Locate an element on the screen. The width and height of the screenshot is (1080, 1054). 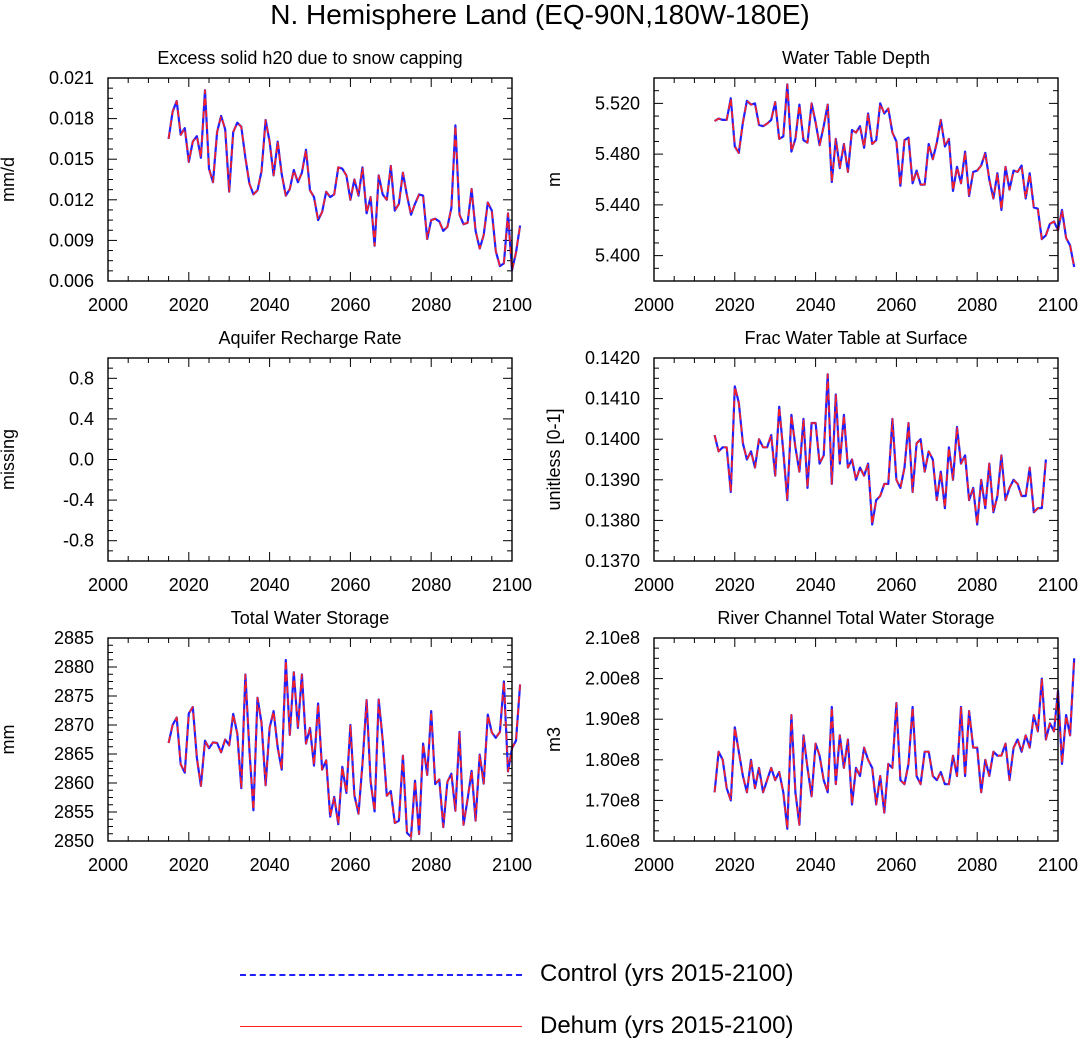
y-tick-label: 1.60e8 is located at coordinates (612, 841).